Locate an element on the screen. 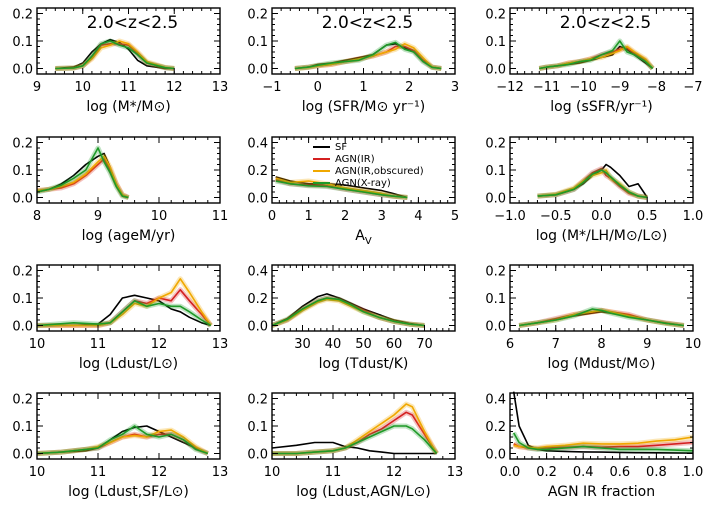 This screenshot has width=706, height=530. x-tick-label: −1.0 is located at coordinates (510, 216).